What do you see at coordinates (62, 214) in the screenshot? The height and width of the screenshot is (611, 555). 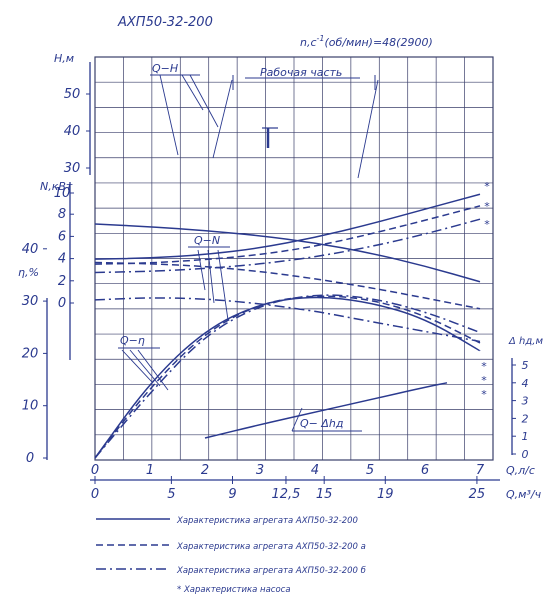 I see `n-axis-tick-label: 8` at bounding box center [62, 214].